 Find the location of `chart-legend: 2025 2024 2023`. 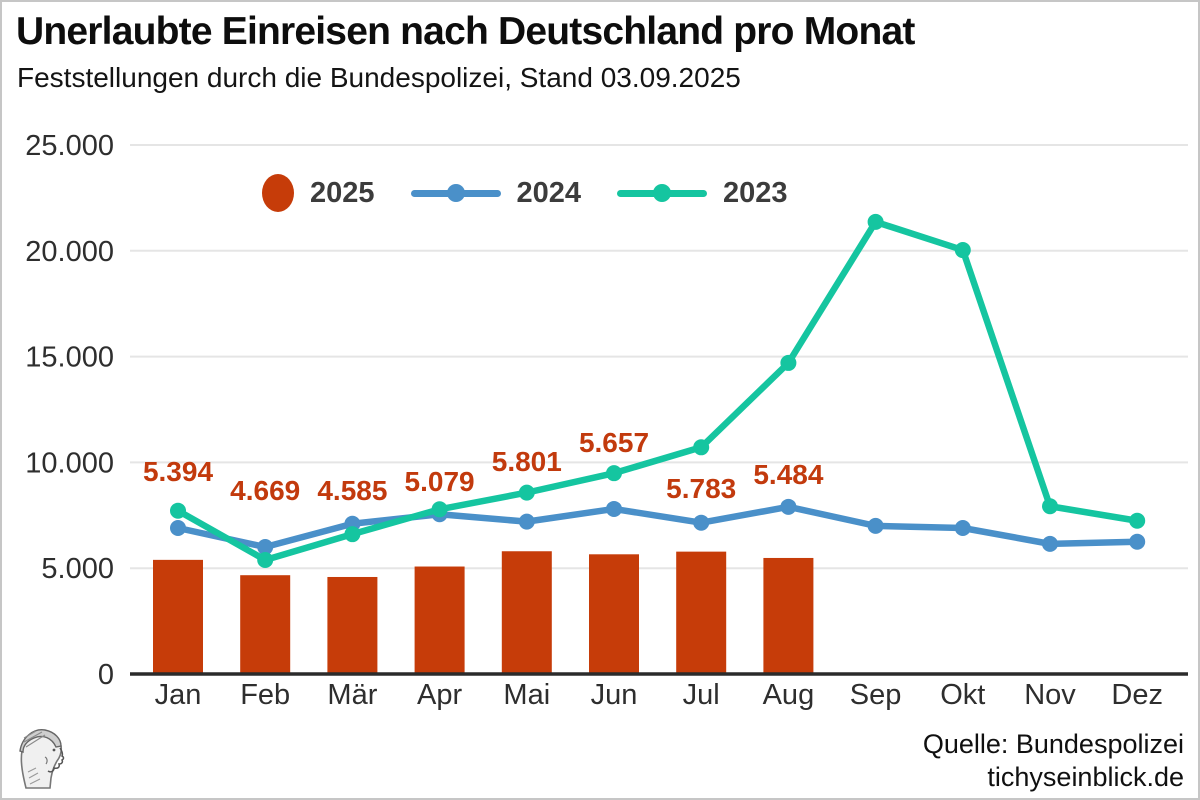

chart-legend: 2025 2024 2023 is located at coordinates (525, 193).